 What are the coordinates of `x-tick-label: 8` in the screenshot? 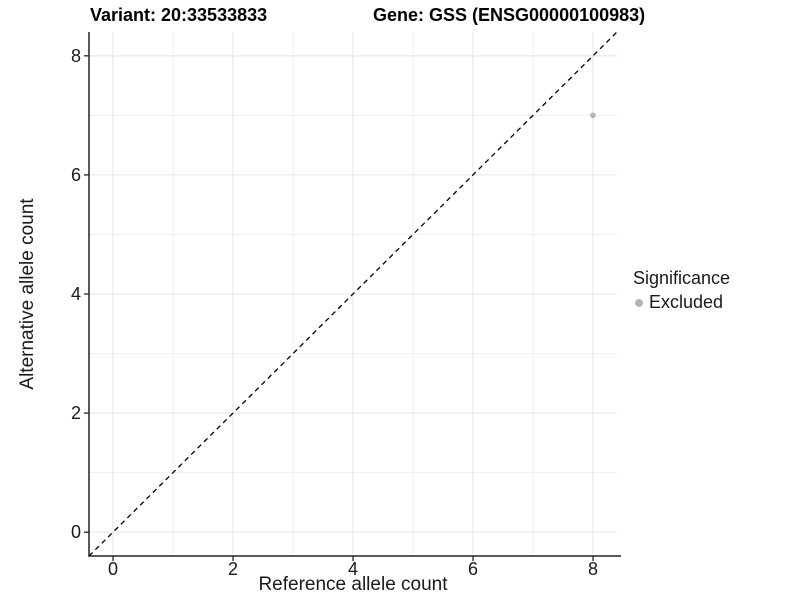 It's located at (592, 569).